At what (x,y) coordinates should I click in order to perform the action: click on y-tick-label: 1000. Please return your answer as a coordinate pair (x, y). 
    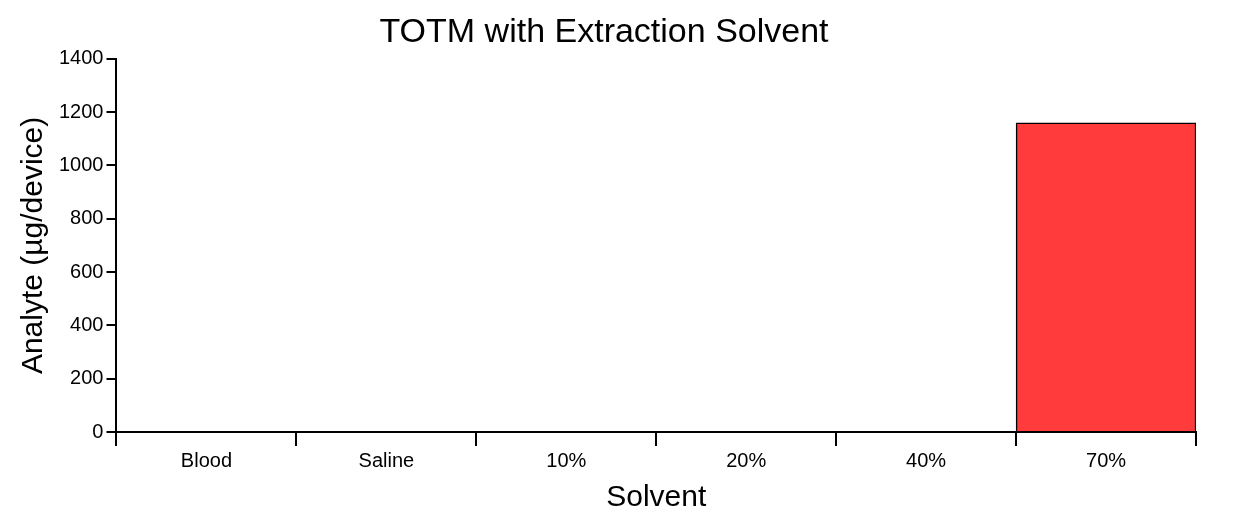
    Looking at the image, I should click on (81, 163).